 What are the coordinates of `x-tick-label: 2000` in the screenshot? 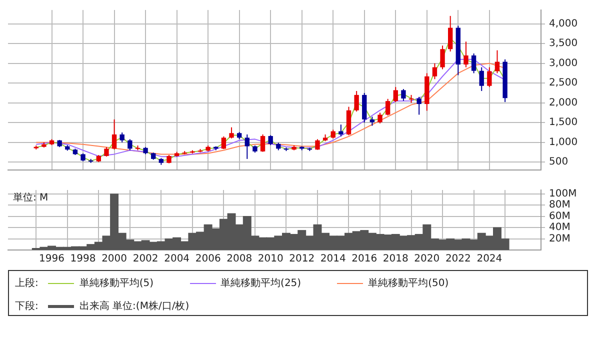 It's located at (115, 259).